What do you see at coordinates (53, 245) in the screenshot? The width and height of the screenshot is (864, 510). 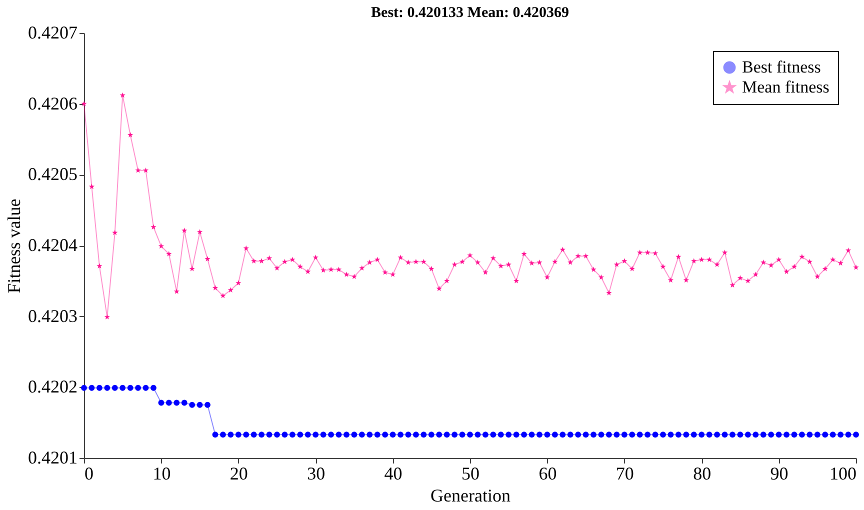 I see `y-tick-label: 0.4204` at bounding box center [53, 245].